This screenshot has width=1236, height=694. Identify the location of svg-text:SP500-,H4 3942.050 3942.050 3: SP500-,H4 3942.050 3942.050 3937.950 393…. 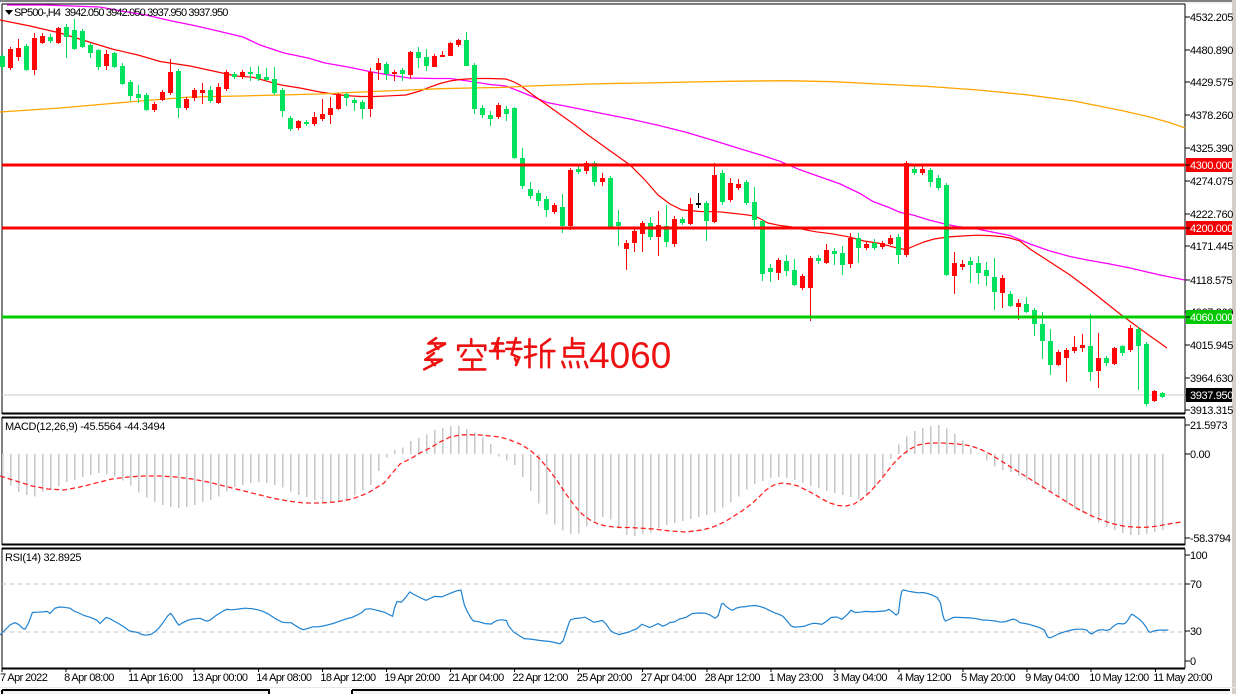
(121, 13).